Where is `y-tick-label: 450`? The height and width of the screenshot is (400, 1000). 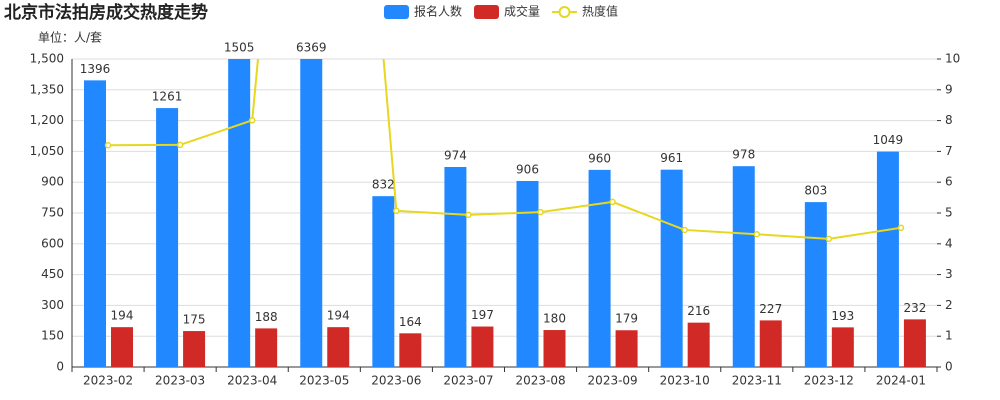 y-tick-label: 450 is located at coordinates (52, 274).